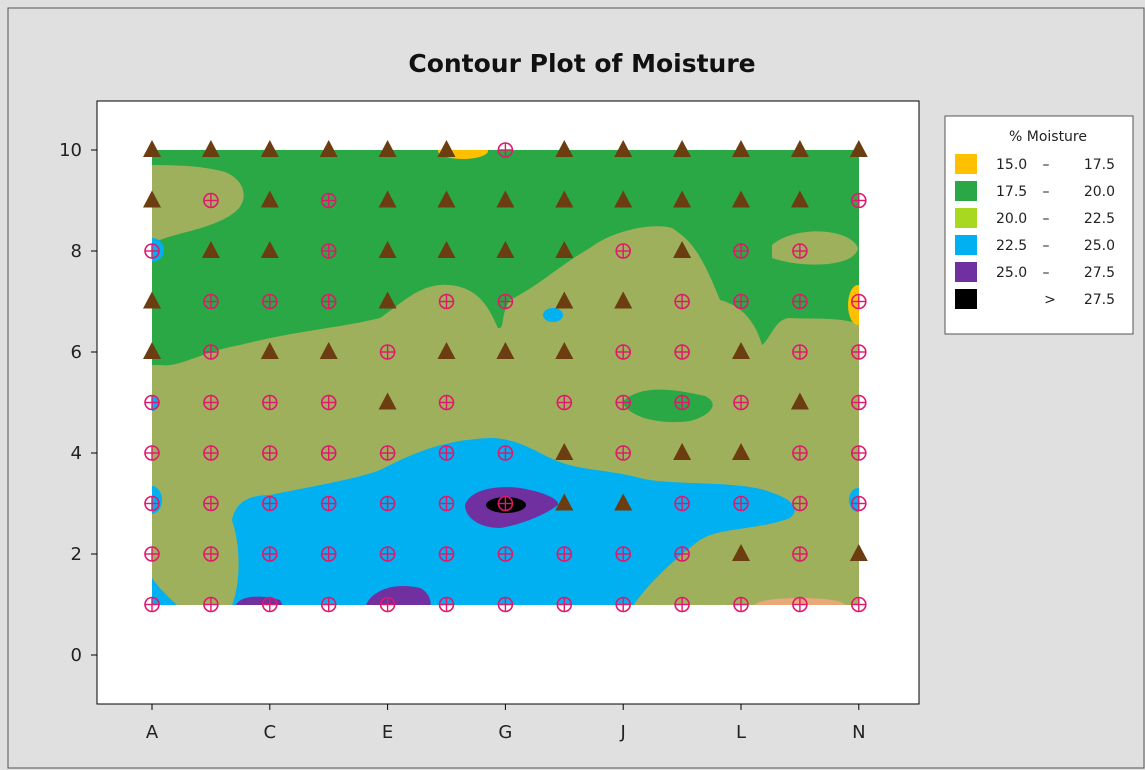  I want to click on legend-entry: 22.5– 25.0, so click(1035, 245).